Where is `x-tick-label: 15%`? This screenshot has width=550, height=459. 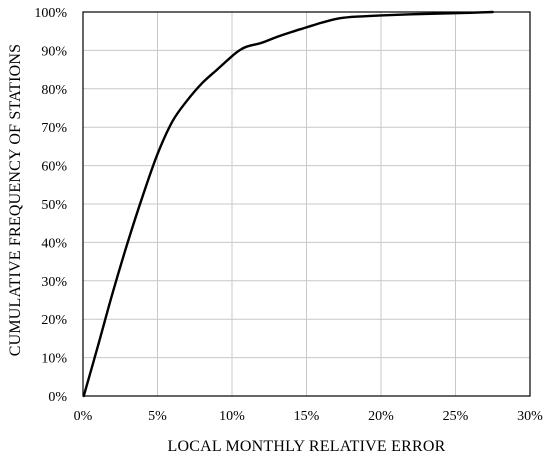
x-tick-label: 15% is located at coordinates (307, 416).